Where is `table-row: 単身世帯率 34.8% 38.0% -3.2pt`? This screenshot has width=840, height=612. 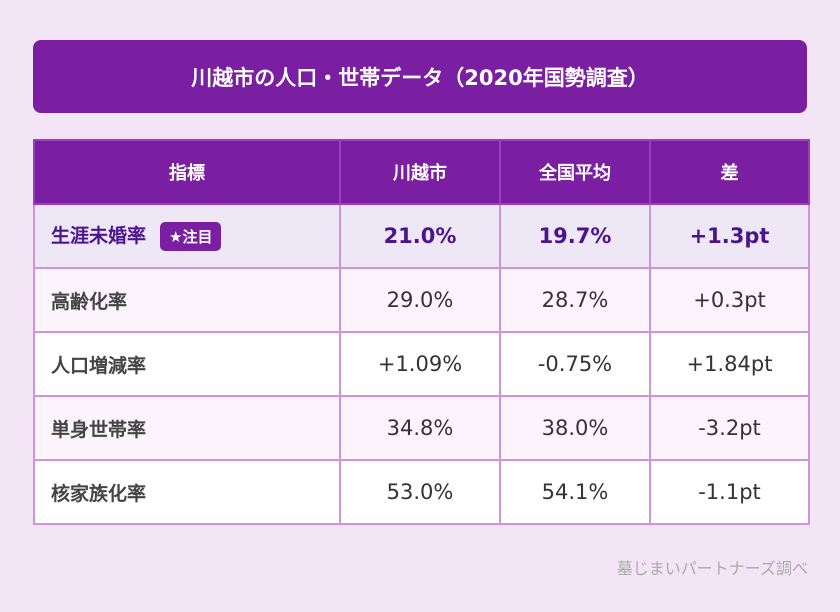
table-row: 単身世帯率 34.8% 38.0% -3.2pt is located at coordinates (421, 428).